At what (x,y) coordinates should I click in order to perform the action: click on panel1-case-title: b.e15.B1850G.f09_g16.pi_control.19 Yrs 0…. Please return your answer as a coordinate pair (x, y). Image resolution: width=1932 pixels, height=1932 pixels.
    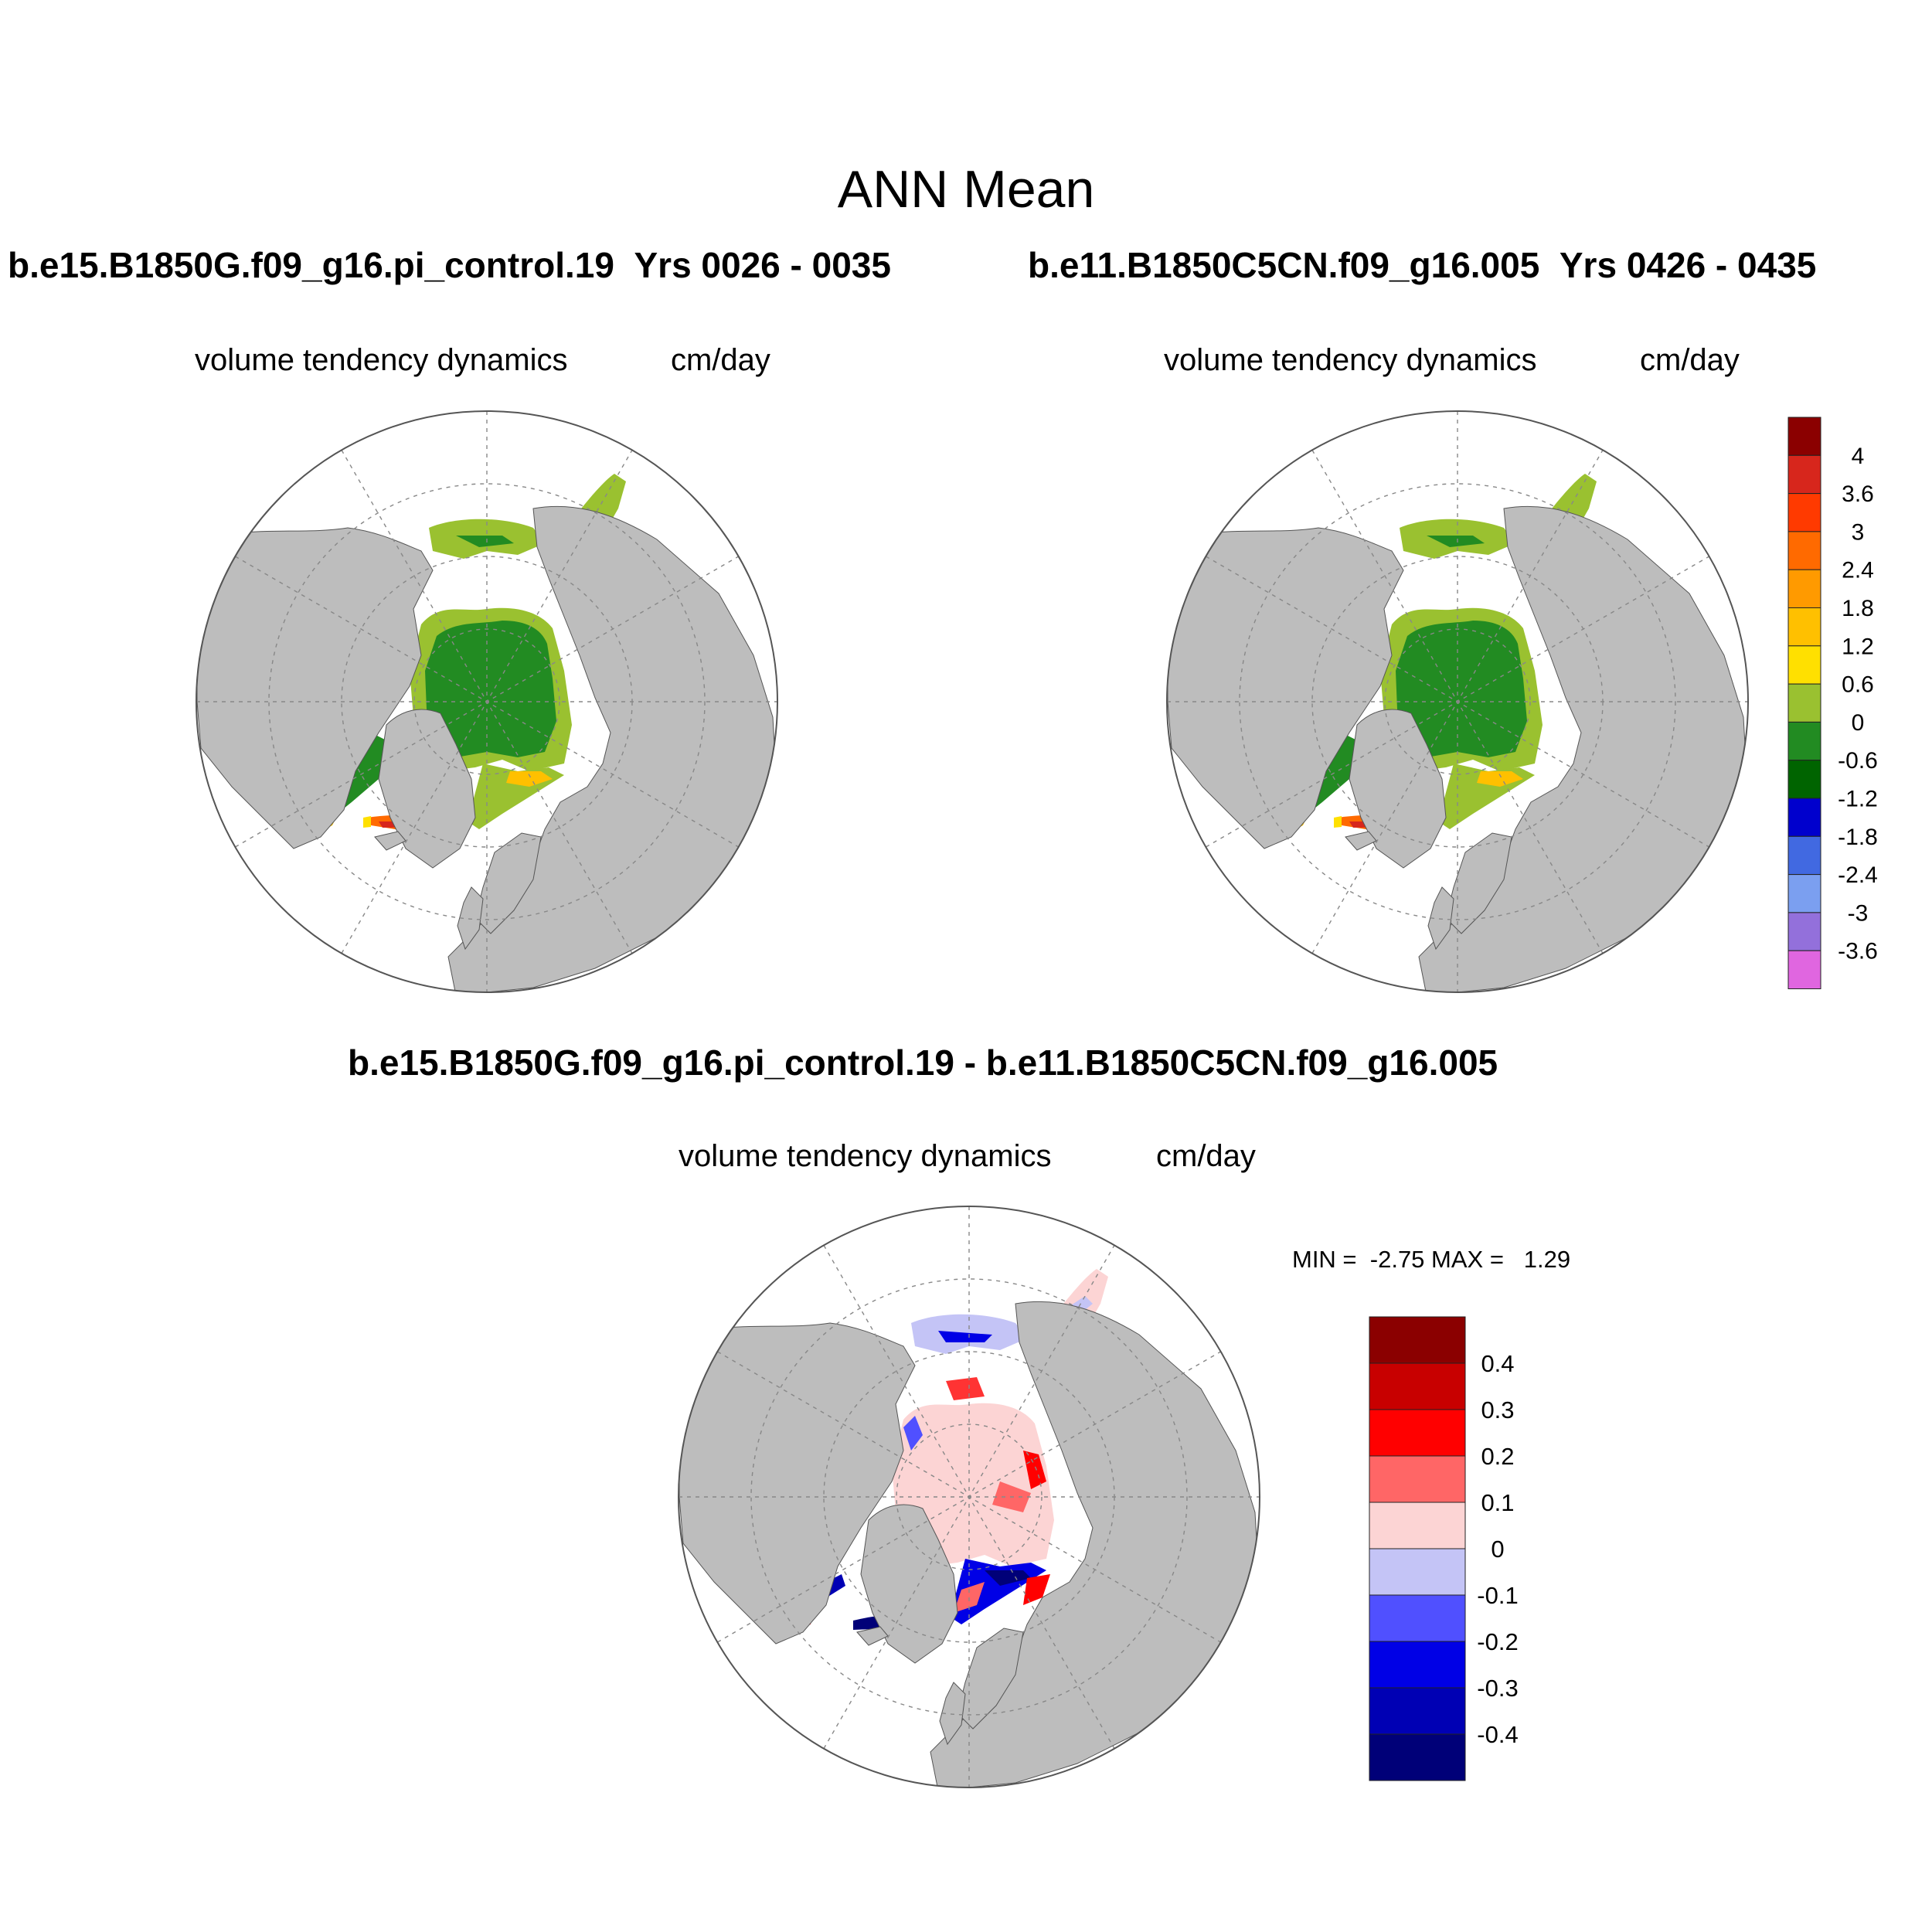
    Looking at the image, I should click on (450, 265).